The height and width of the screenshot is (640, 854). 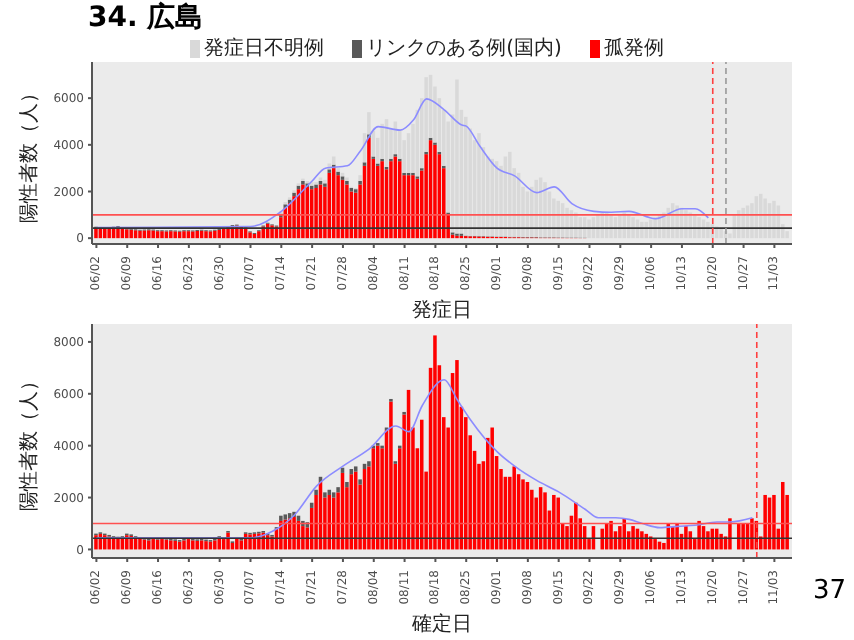 I want to click on legend-label: リンクのある例(国内), so click(x=464, y=48).